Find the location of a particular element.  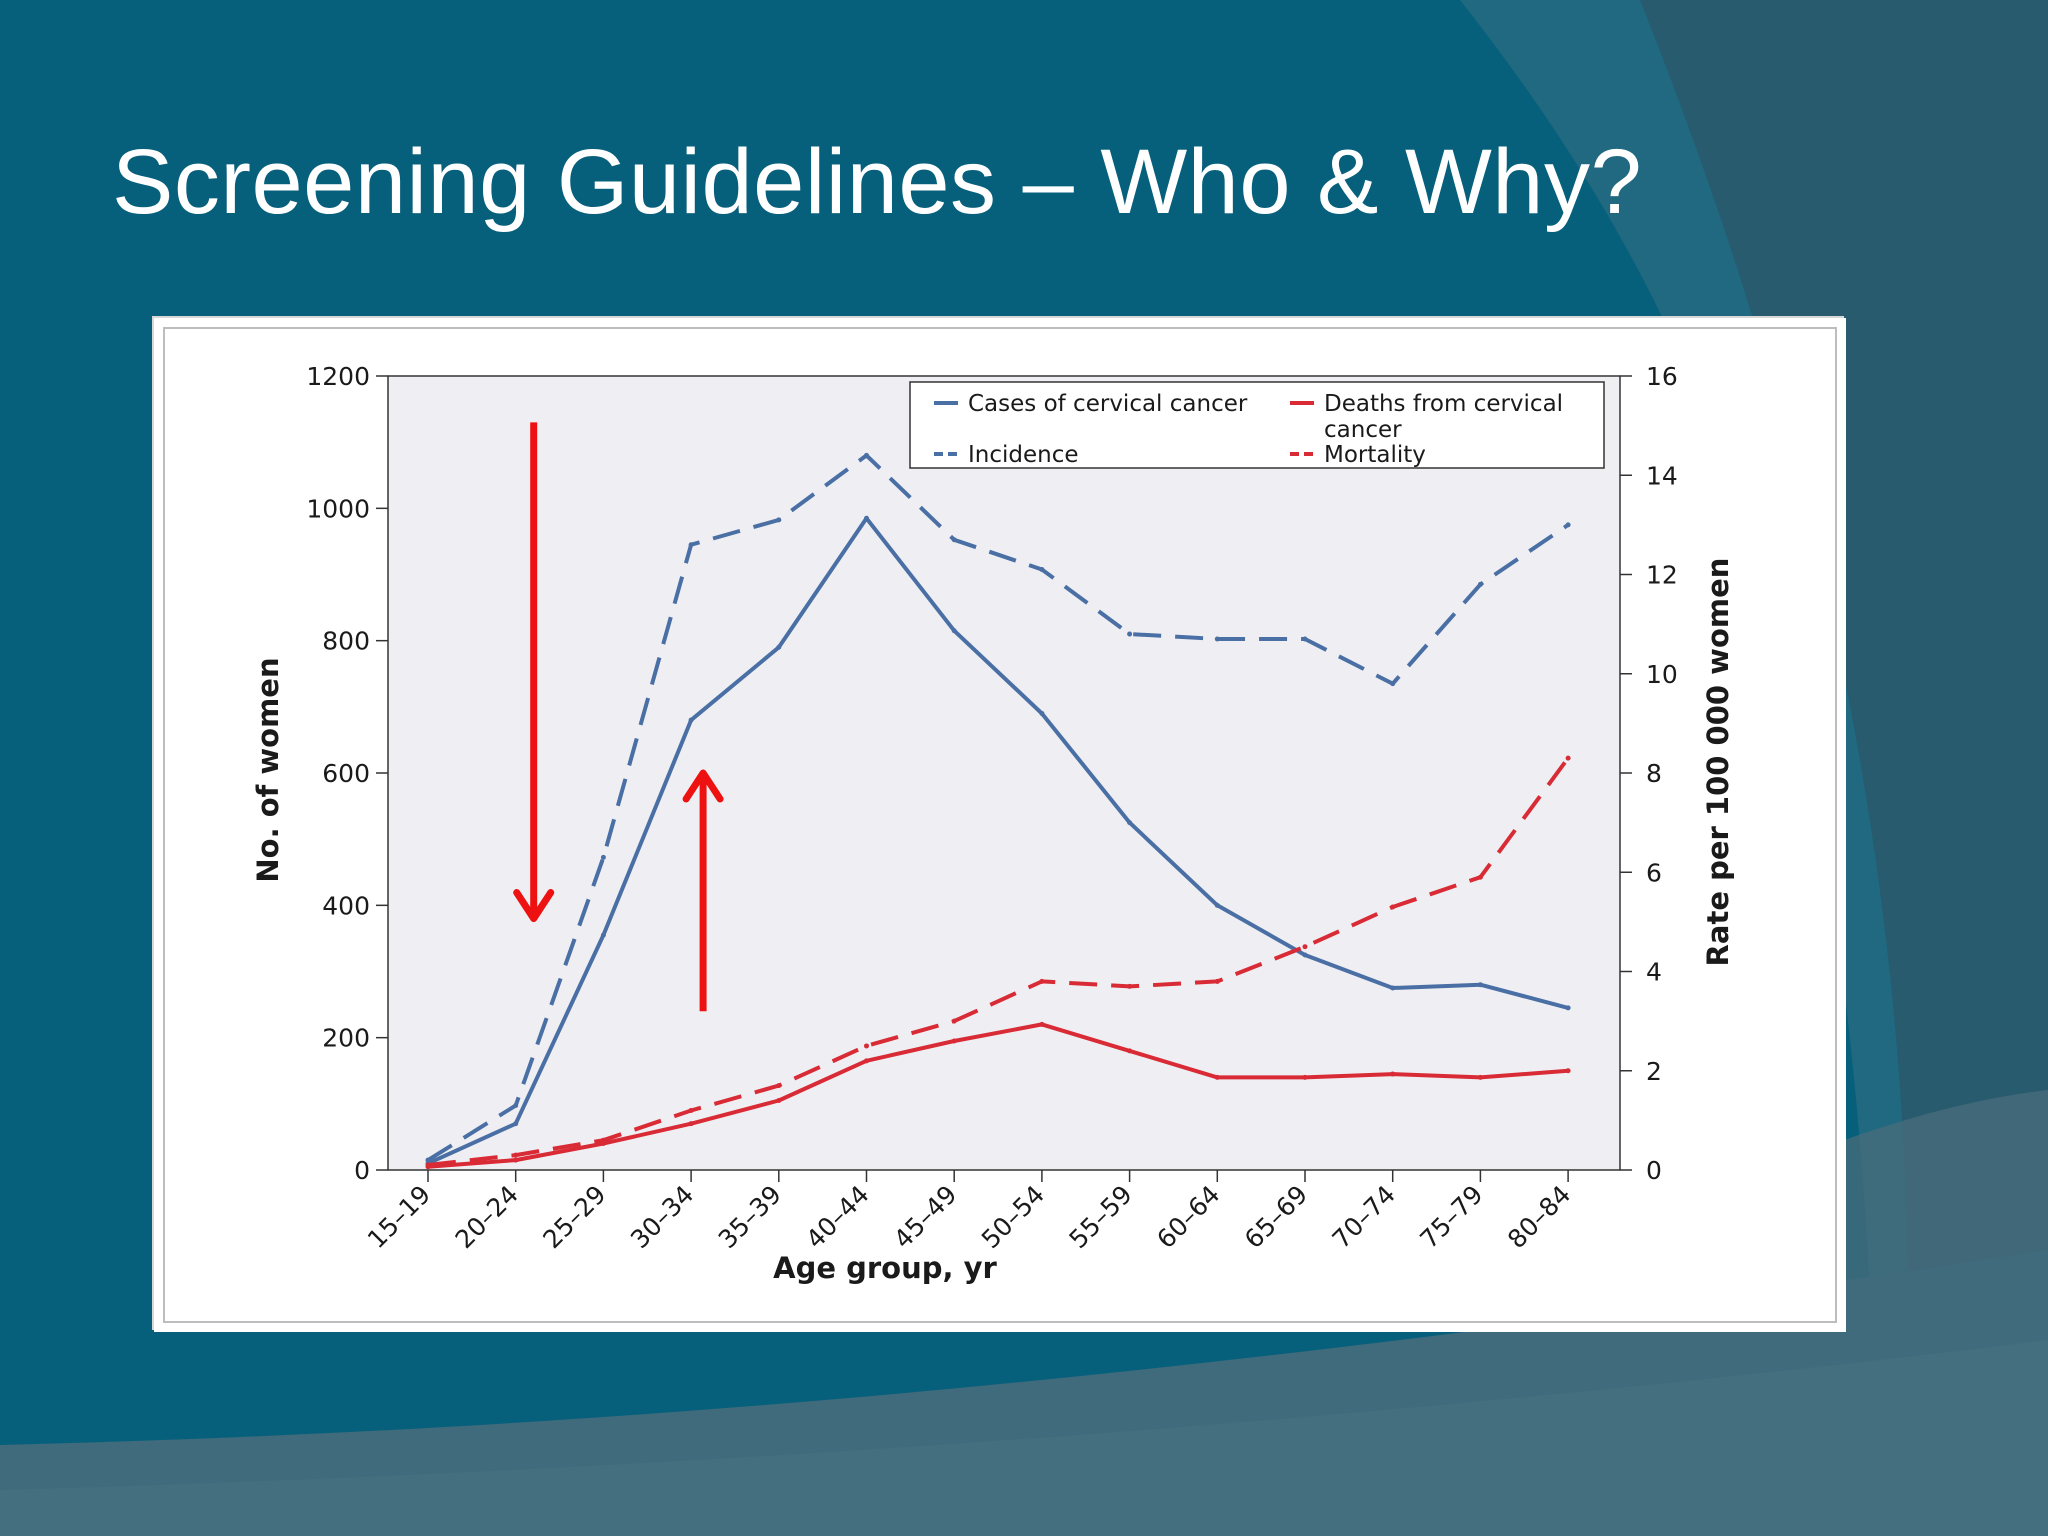

y2-tick-label: 4 is located at coordinates (1654, 972).